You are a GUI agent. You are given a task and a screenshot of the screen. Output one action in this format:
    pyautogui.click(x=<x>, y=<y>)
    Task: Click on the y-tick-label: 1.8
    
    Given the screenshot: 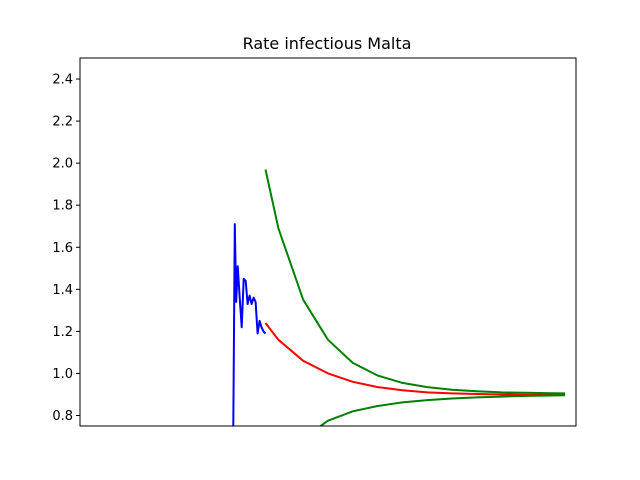 What is the action you would take?
    pyautogui.click(x=62, y=206)
    